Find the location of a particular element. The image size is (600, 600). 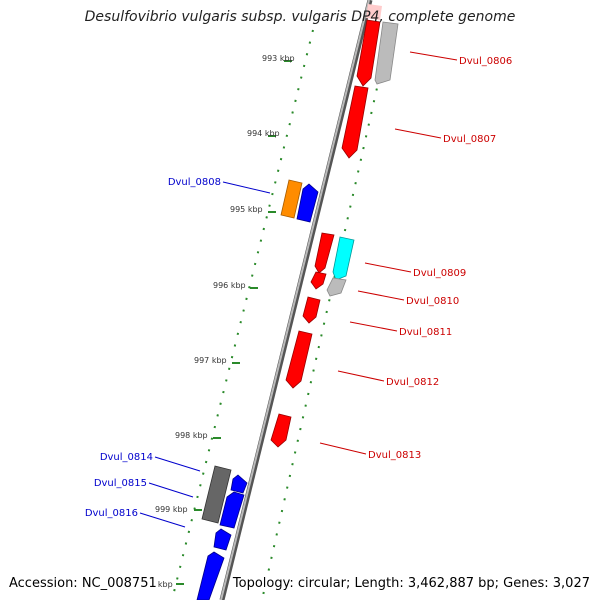

gene-label-right: Dvul_0810 is located at coordinates (432, 301).